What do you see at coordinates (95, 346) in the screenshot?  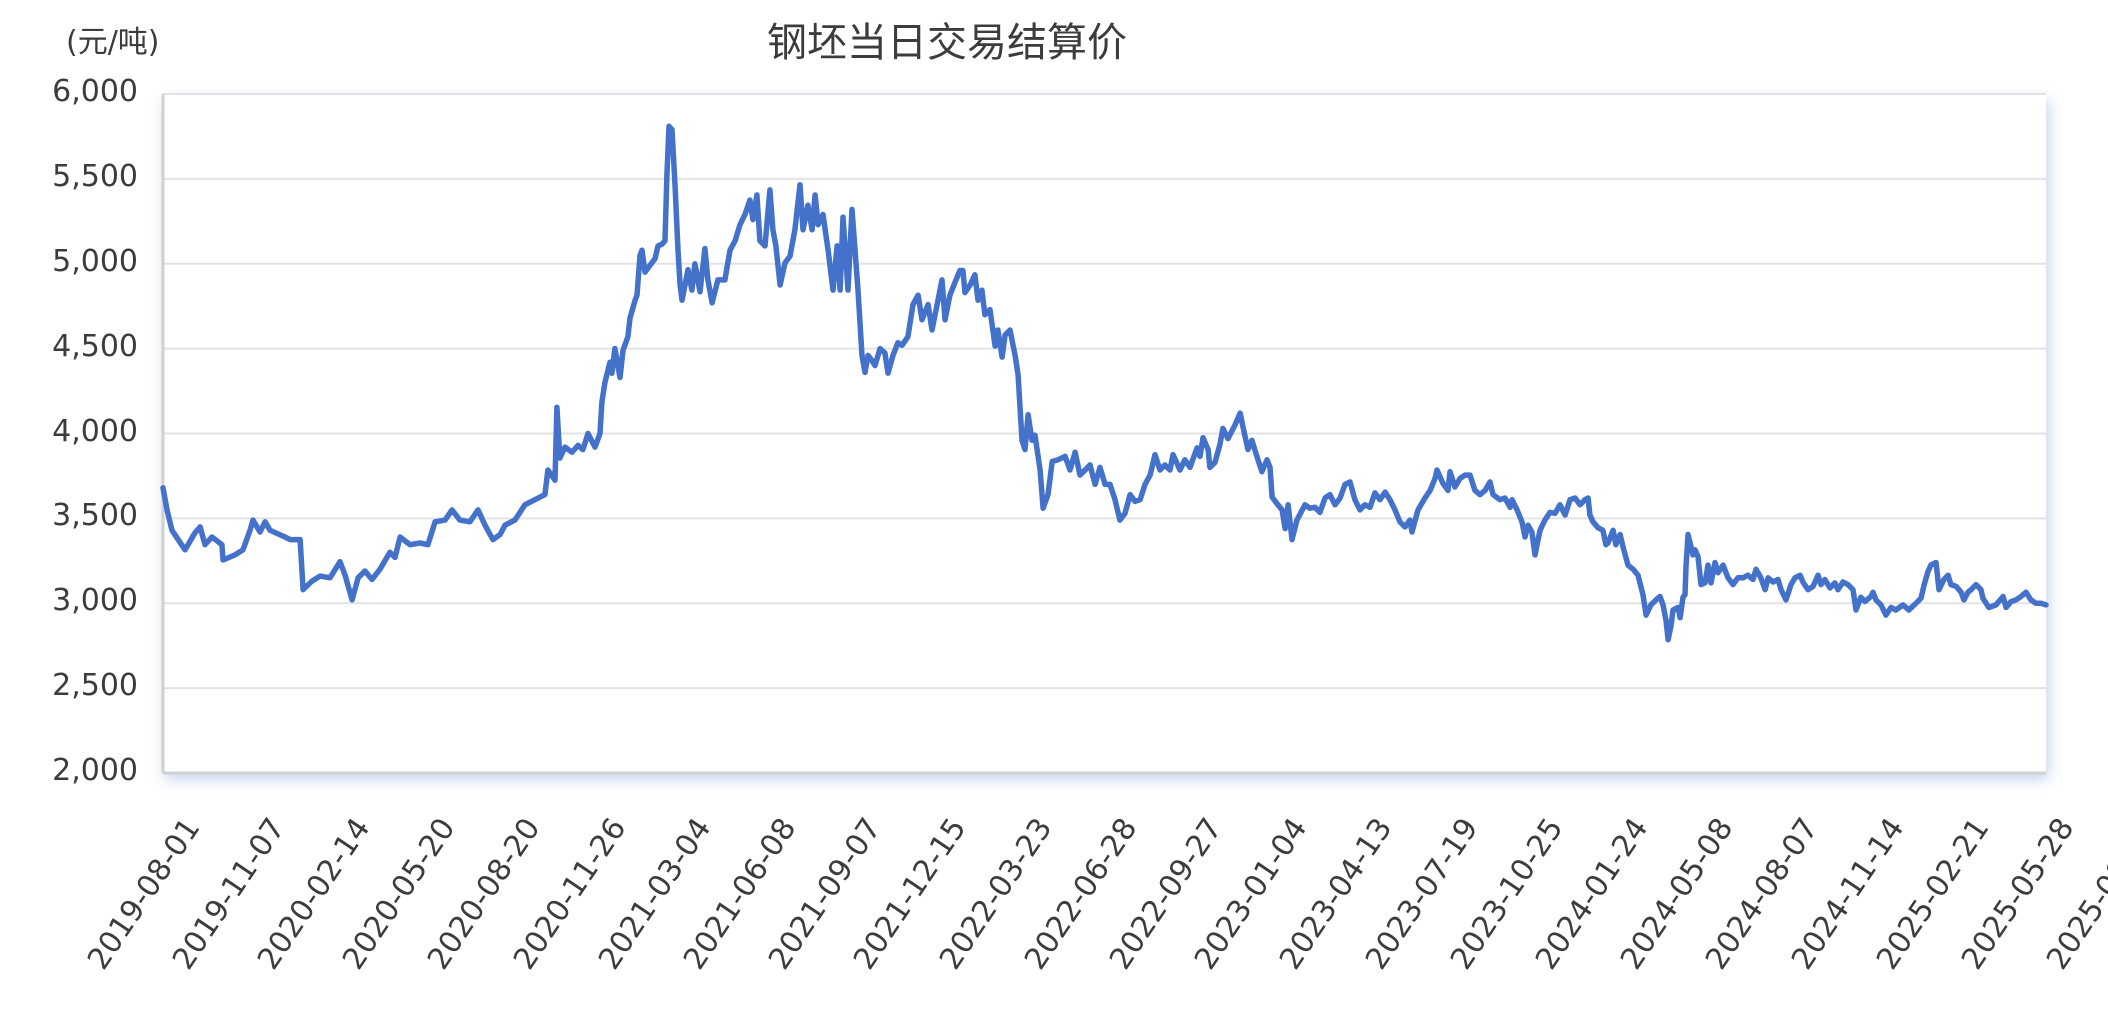 I see `y-tick-label: 4,500` at bounding box center [95, 346].